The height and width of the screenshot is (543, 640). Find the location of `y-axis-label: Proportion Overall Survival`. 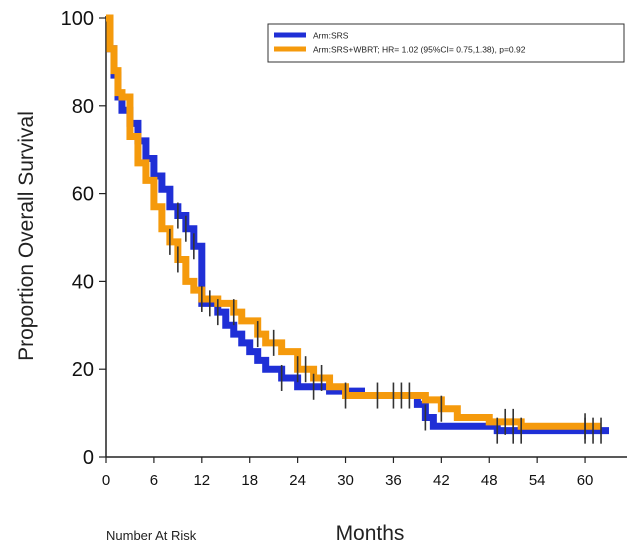

y-axis-label: Proportion Overall Survival is located at coordinates (26, 236).